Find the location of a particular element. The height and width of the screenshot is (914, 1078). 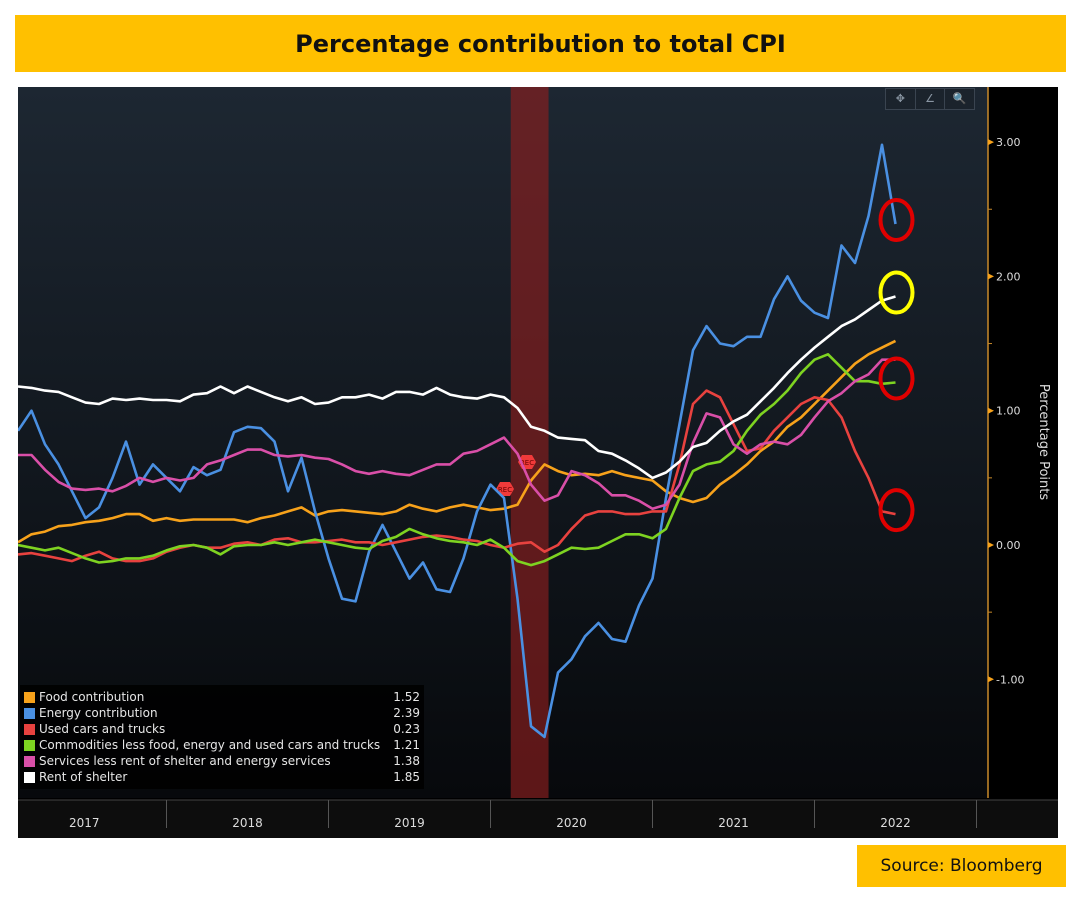

recession-marker: REC is located at coordinates (505, 489).